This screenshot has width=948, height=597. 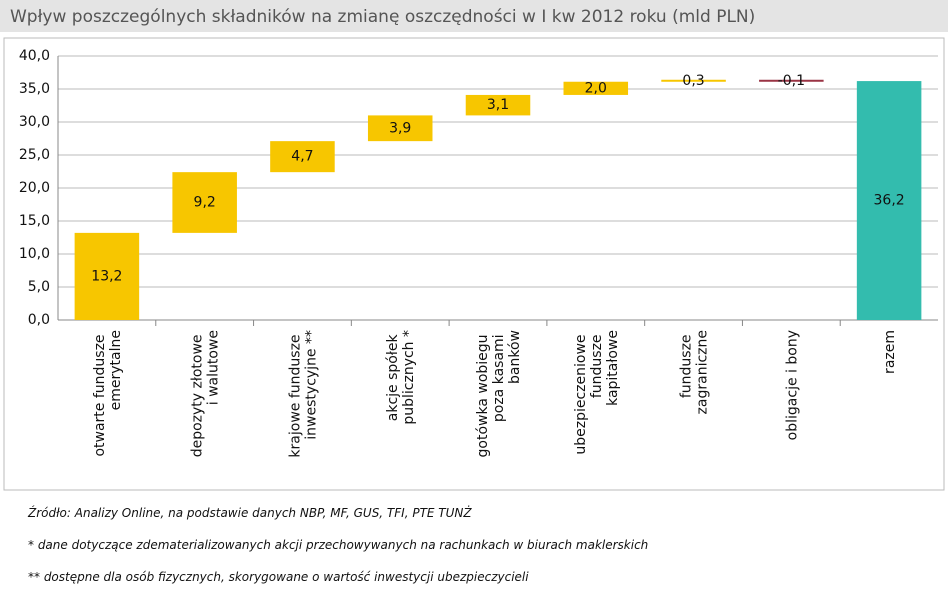 I want to click on y-tick-label: 25,0, so click(x=34, y=155).